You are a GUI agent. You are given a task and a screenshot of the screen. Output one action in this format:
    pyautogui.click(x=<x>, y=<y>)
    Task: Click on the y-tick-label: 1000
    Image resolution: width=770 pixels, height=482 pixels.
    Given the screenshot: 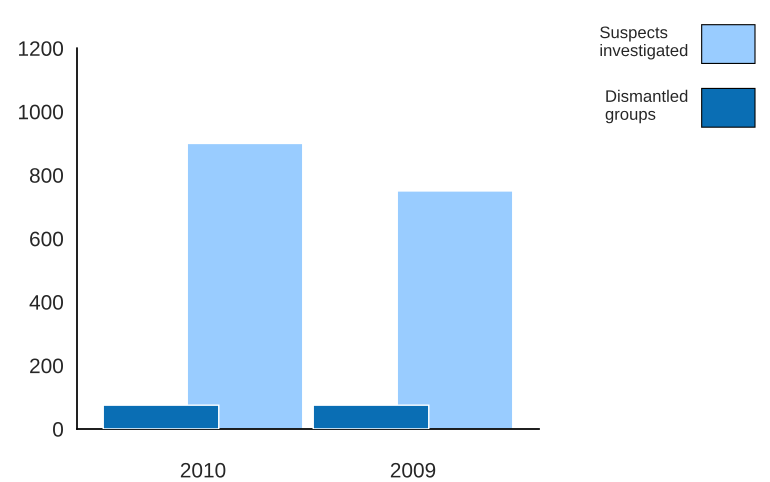 What is the action you would take?
    pyautogui.click(x=41, y=112)
    